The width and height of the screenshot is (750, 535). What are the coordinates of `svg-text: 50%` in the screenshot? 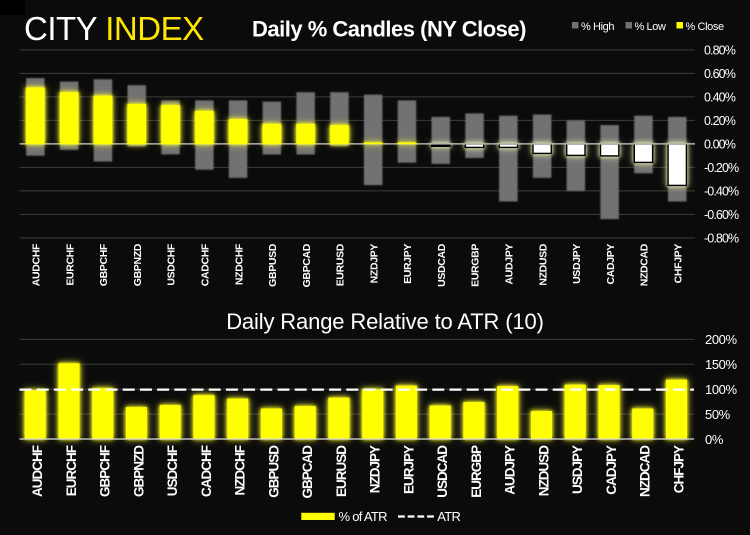 It's located at (718, 414).